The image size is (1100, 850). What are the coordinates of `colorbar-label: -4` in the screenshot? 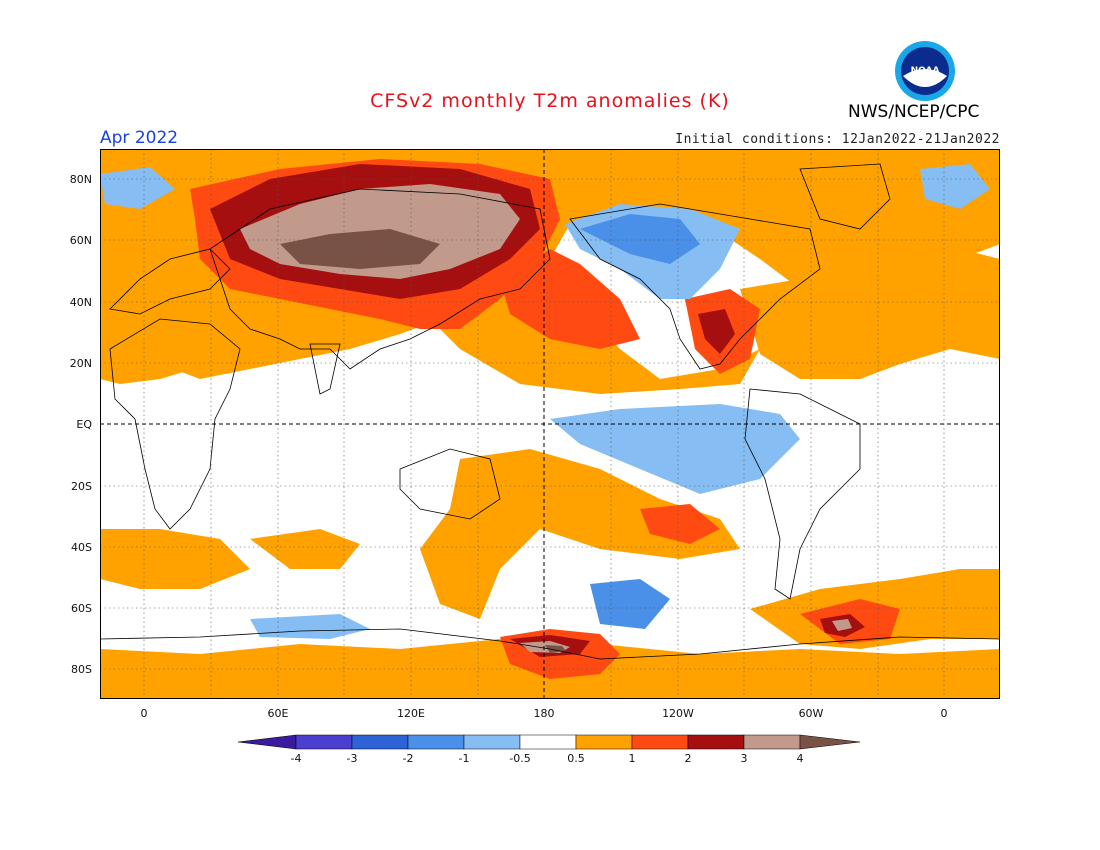 It's located at (296, 758).